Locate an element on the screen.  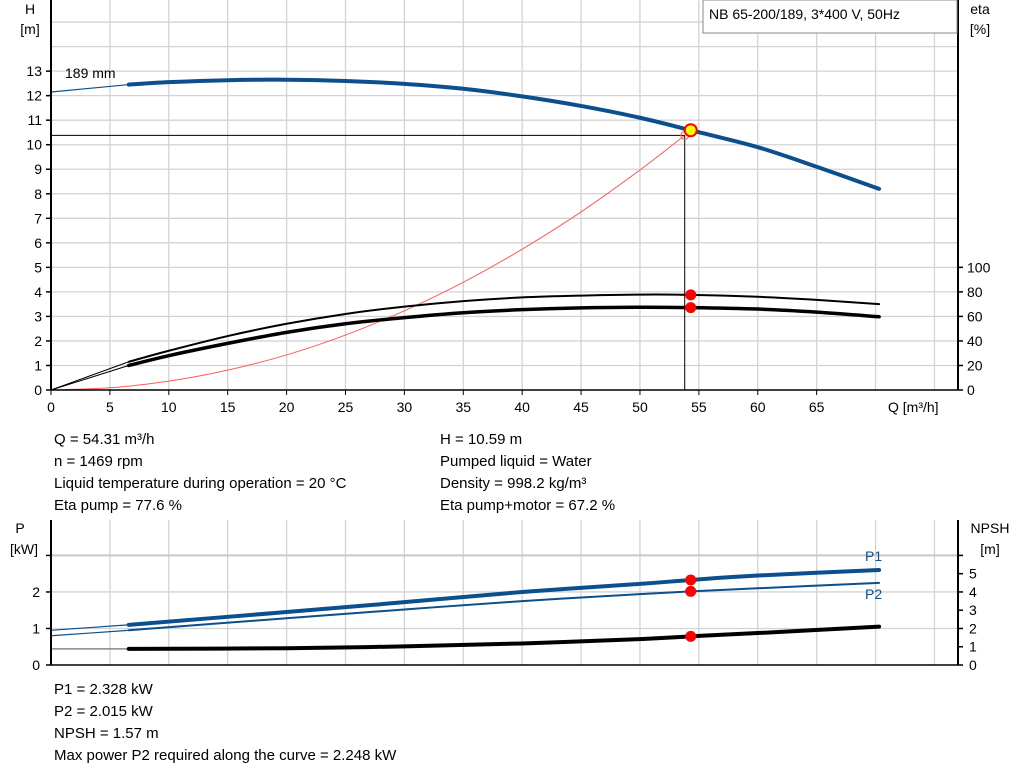
info-density: Density = 998.2 kg/m³ is located at coordinates (513, 483).